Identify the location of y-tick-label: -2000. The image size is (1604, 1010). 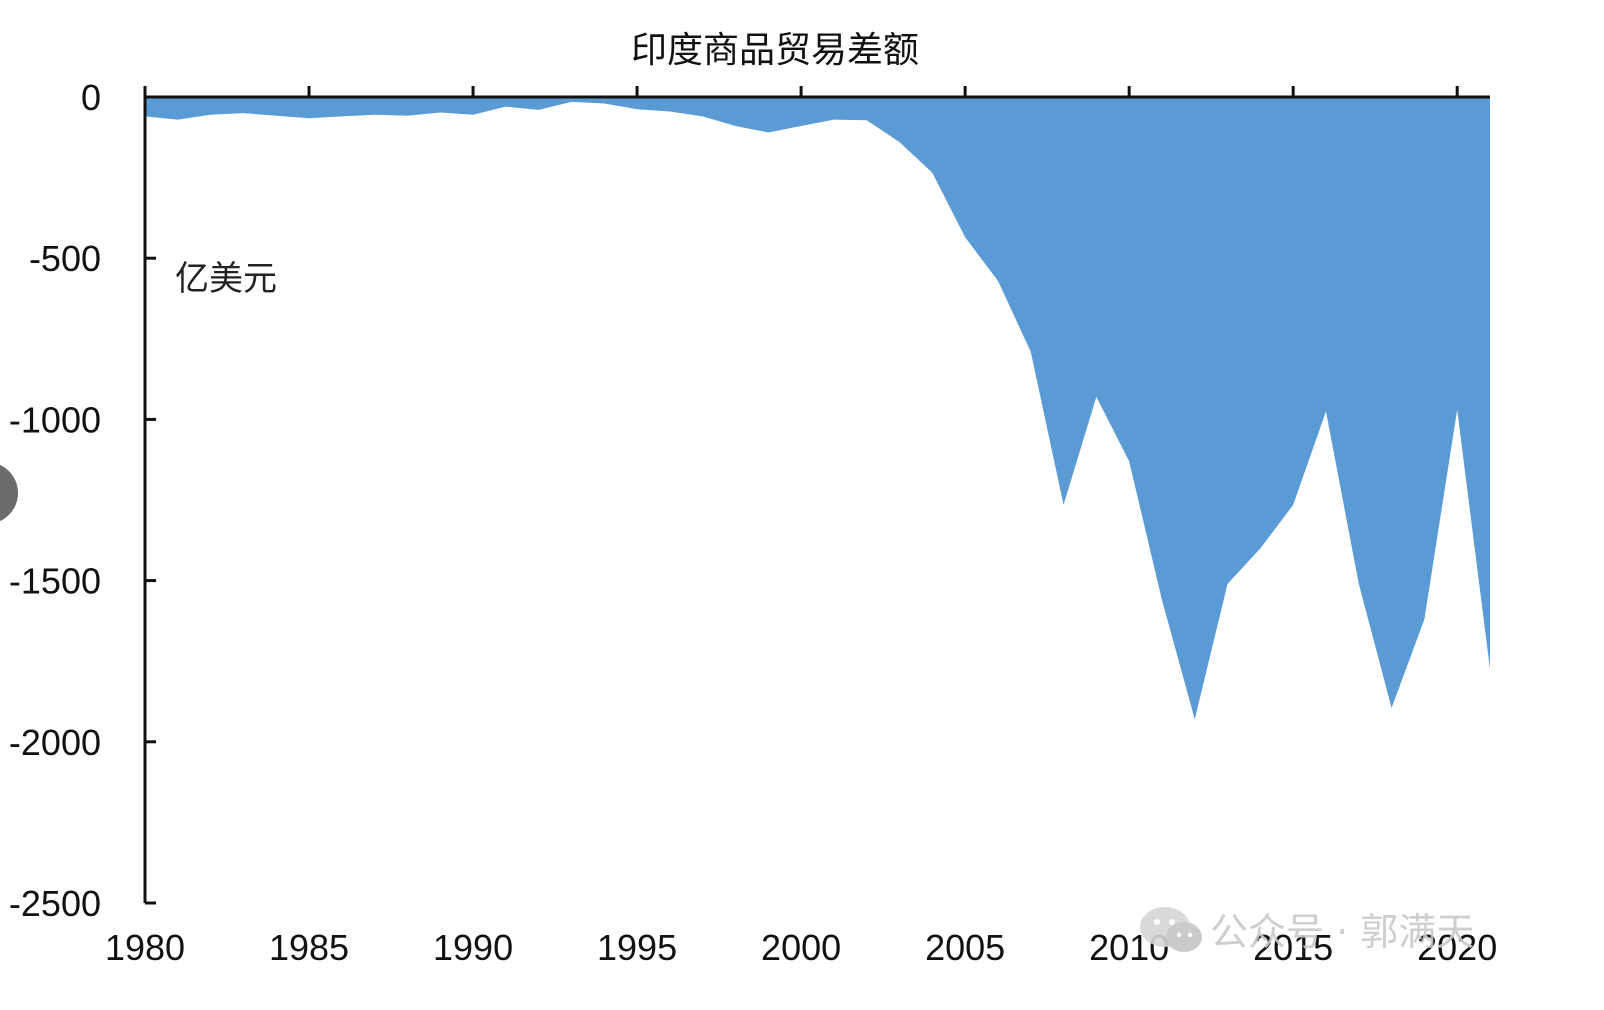
(55, 742).